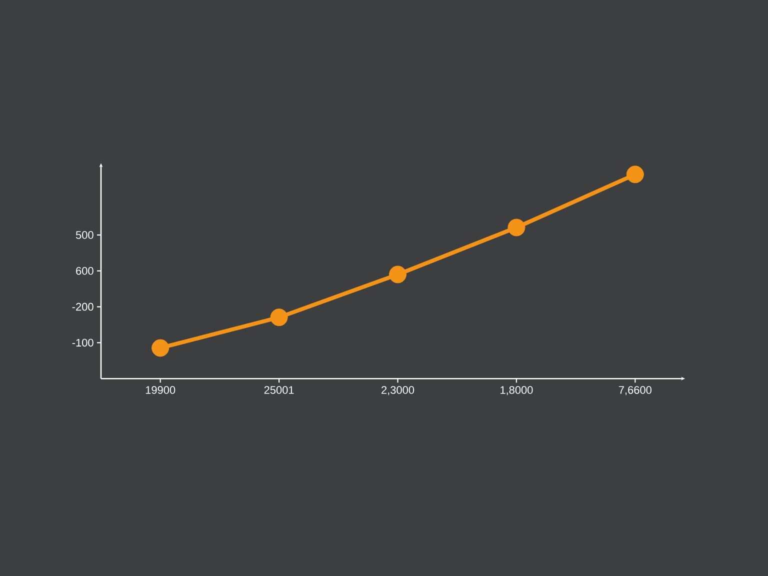 This screenshot has height=576, width=768. Describe the element at coordinates (279, 390) in the screenshot. I see `x-tick-label: 25001` at that location.